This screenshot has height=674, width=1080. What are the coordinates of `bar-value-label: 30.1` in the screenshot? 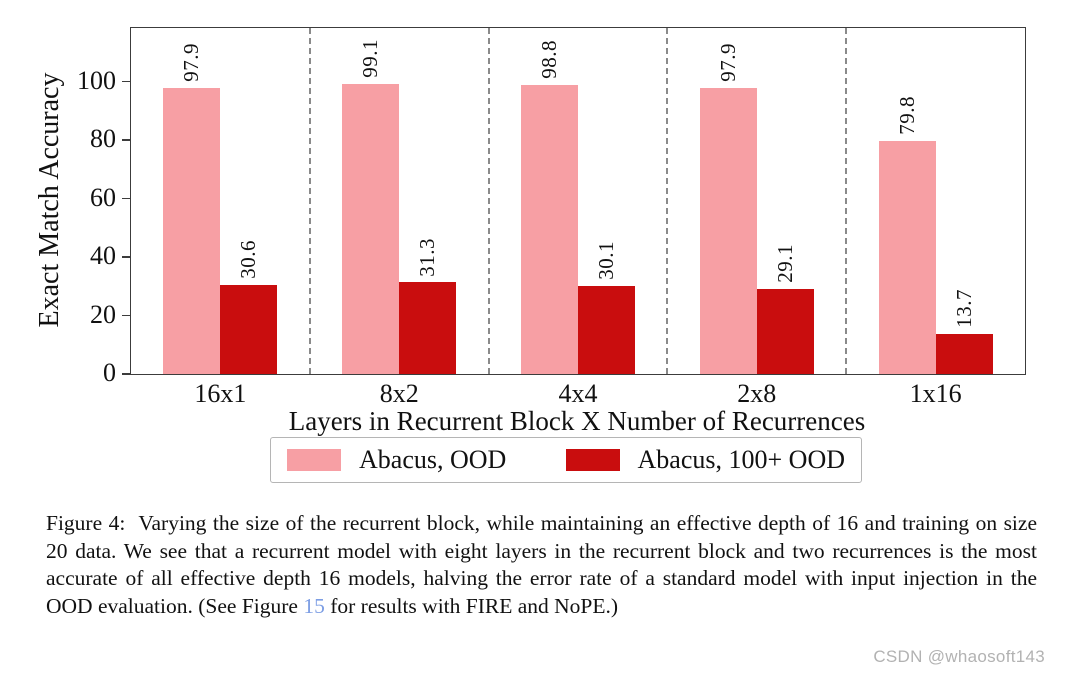 It's located at (606, 260).